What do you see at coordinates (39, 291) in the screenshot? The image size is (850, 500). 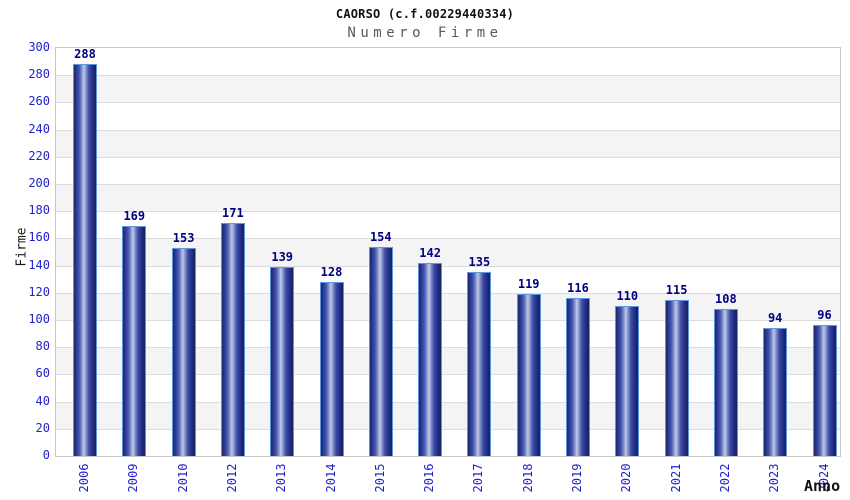 I see `y-tick-label: 120` at bounding box center [39, 291].